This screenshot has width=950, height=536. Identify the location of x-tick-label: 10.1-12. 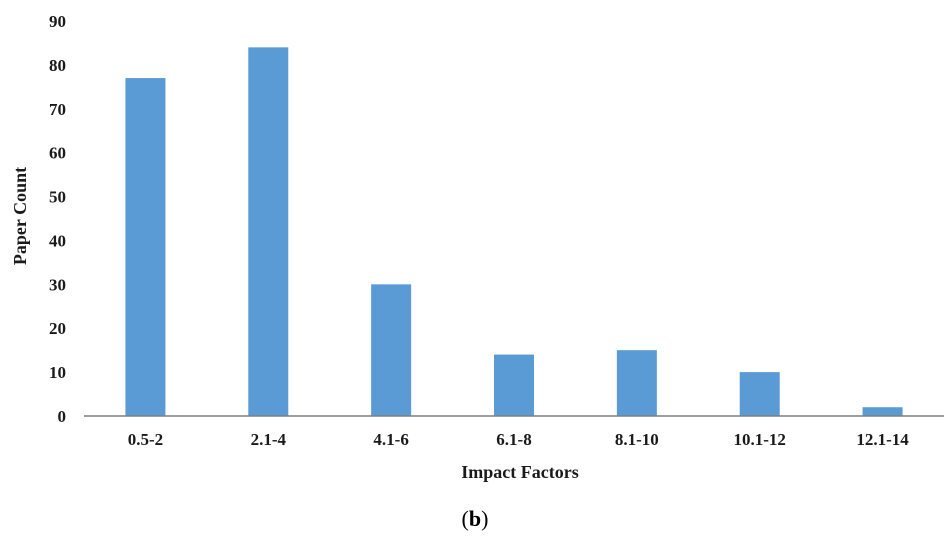
(760, 439).